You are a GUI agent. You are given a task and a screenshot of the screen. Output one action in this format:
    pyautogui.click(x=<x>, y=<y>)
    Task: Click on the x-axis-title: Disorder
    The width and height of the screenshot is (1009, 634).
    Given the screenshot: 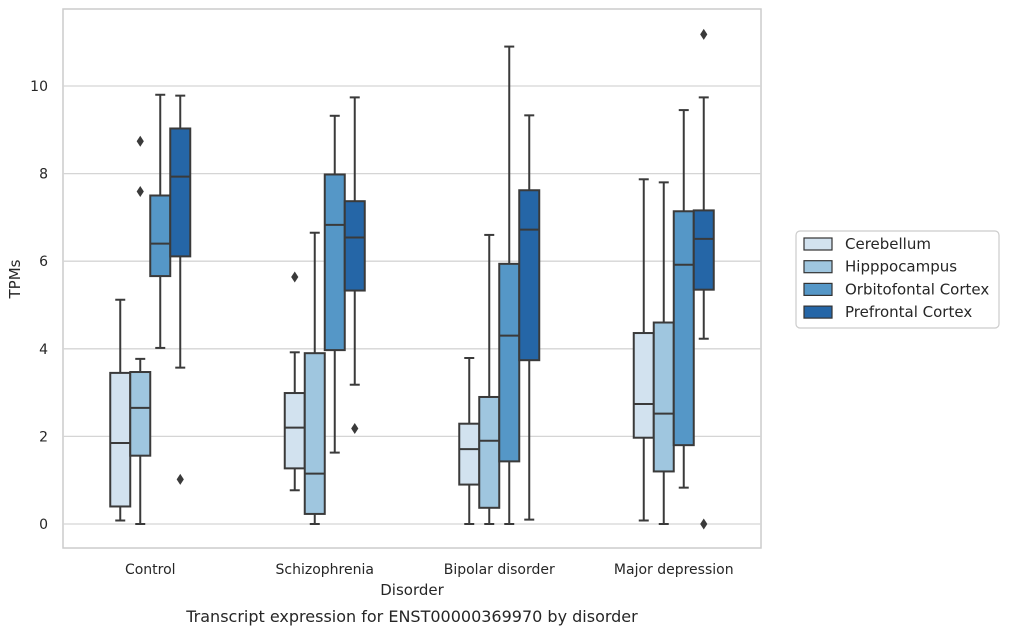 What is the action you would take?
    pyautogui.click(x=412, y=590)
    